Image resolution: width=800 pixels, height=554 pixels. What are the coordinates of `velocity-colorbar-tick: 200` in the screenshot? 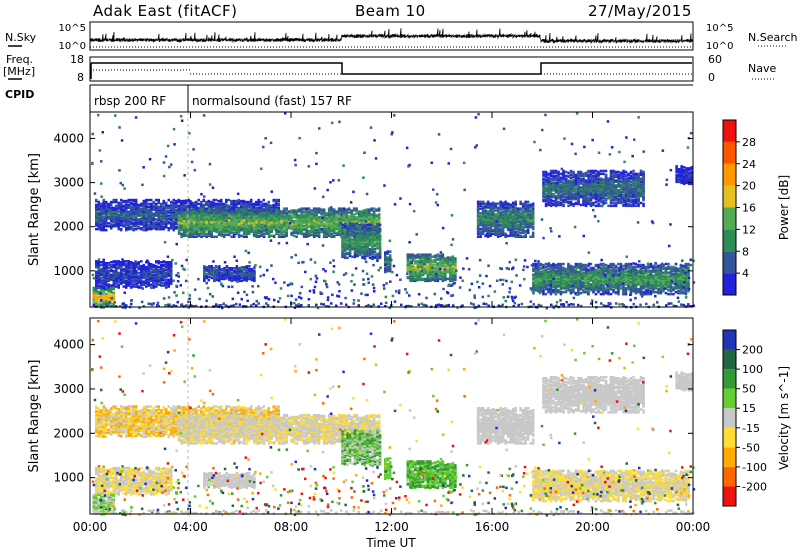 It's located at (752, 350).